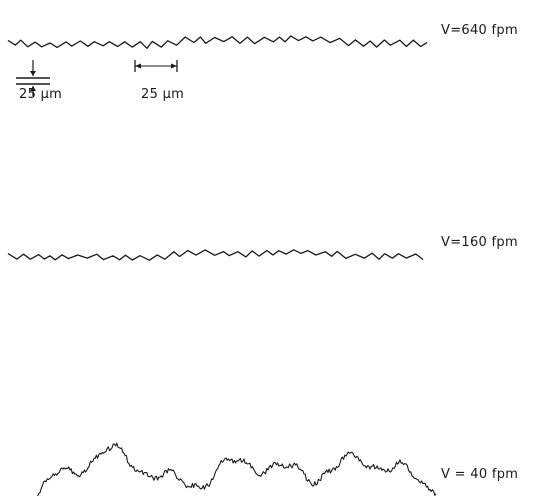 The width and height of the screenshot is (559, 496). Describe the element at coordinates (480, 474) in the screenshot. I see `trace-label-40: V = 40 fpm` at that location.